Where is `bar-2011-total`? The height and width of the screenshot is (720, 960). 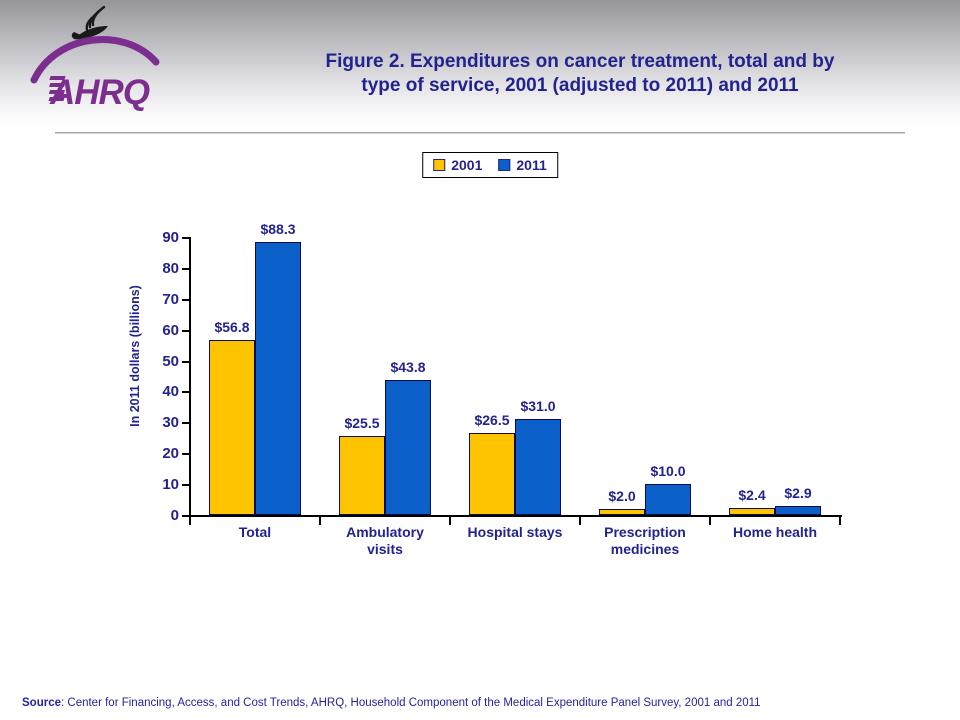
bar-2011-total is located at coordinates (278, 378).